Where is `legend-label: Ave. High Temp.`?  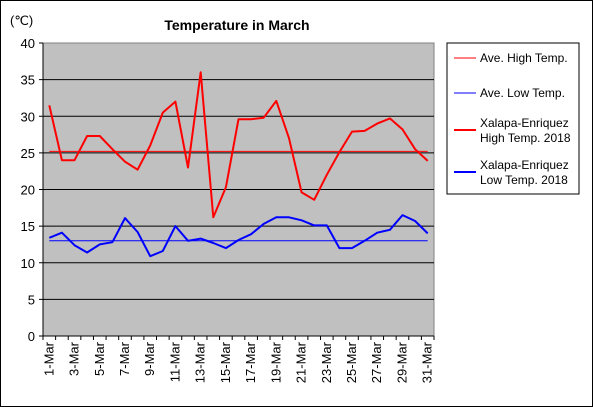
legend-label: Ave. High Temp. is located at coordinates (524, 58).